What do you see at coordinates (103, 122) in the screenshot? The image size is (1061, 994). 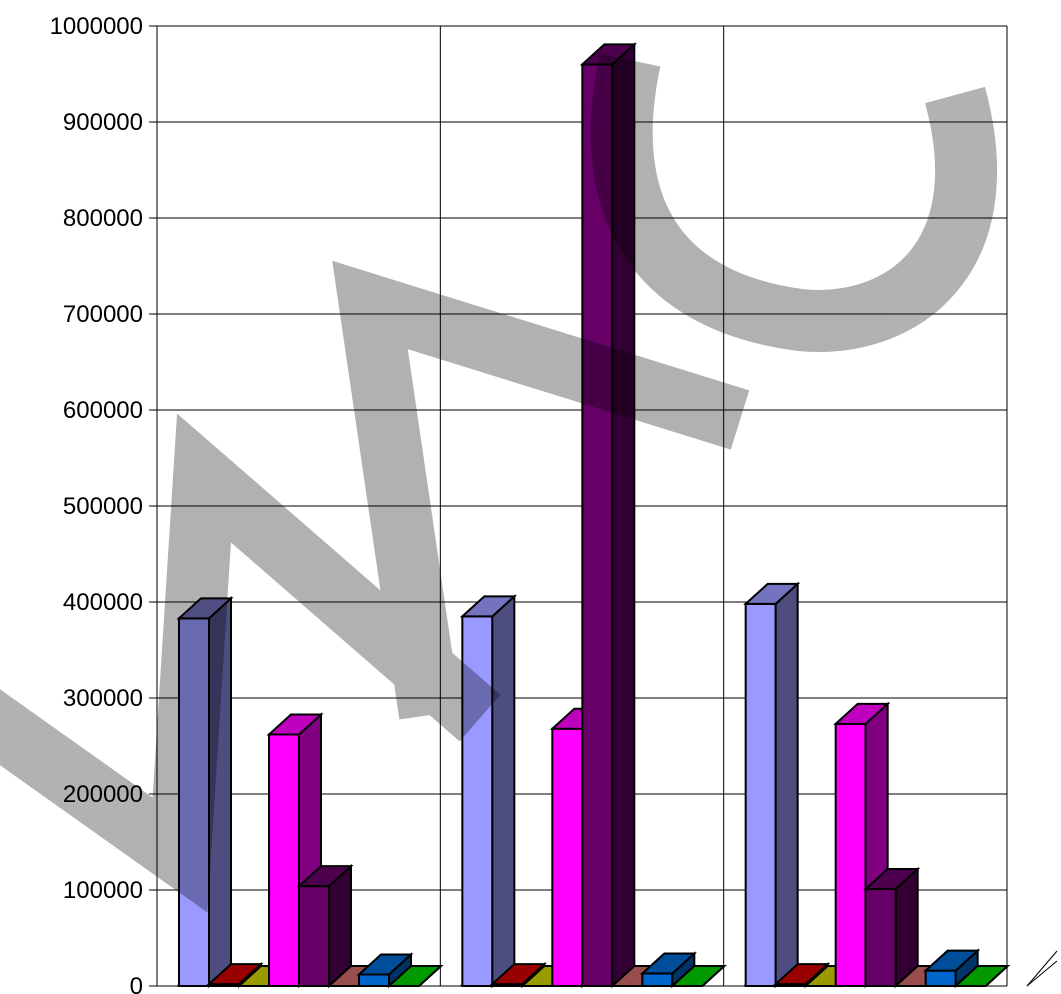 I see `y-tick-label: 900000` at bounding box center [103, 122].